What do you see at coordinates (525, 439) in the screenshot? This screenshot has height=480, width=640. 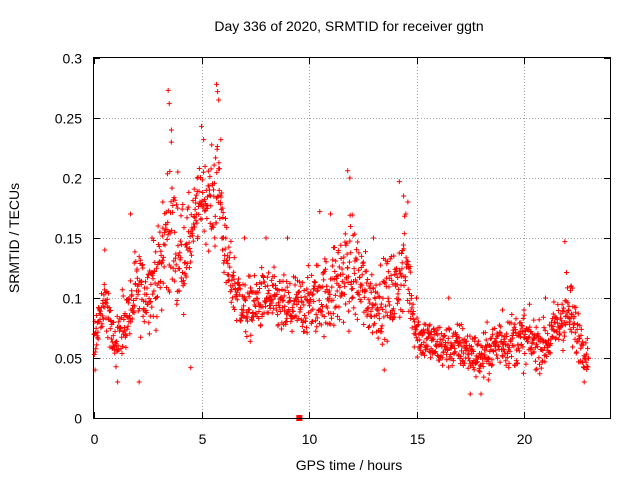 I see `x-tick-label: 20` at bounding box center [525, 439].